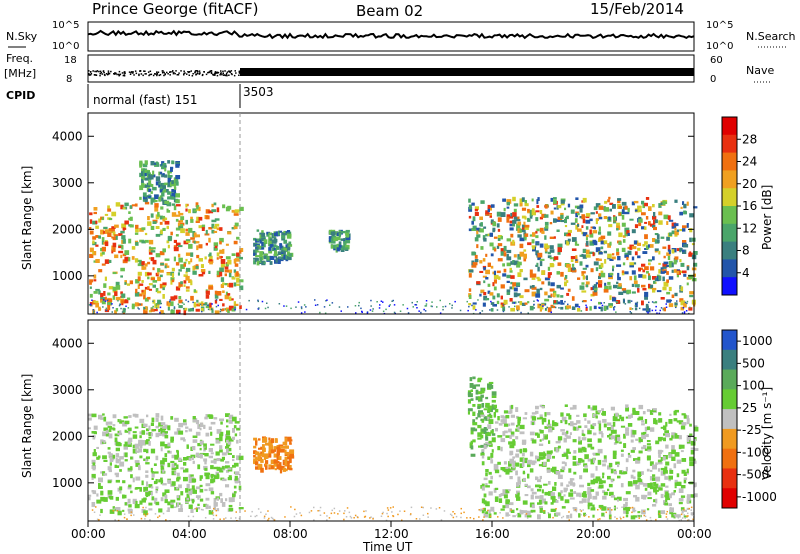  Describe the element at coordinates (391, 72) in the screenshot. I see `freq-trace` at that location.